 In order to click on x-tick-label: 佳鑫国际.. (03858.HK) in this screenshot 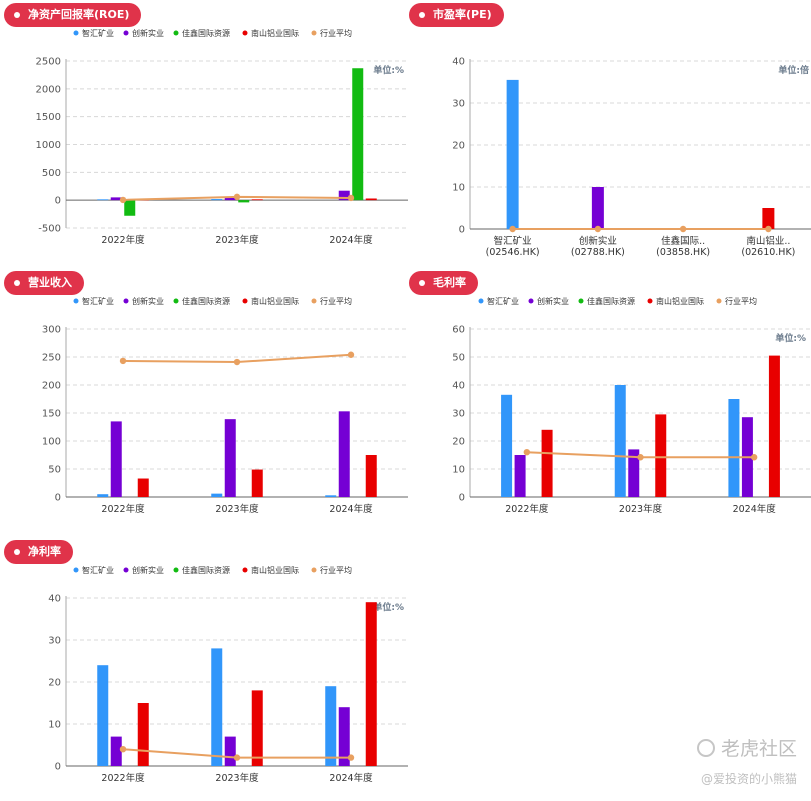, I will do `click(683, 246)`.